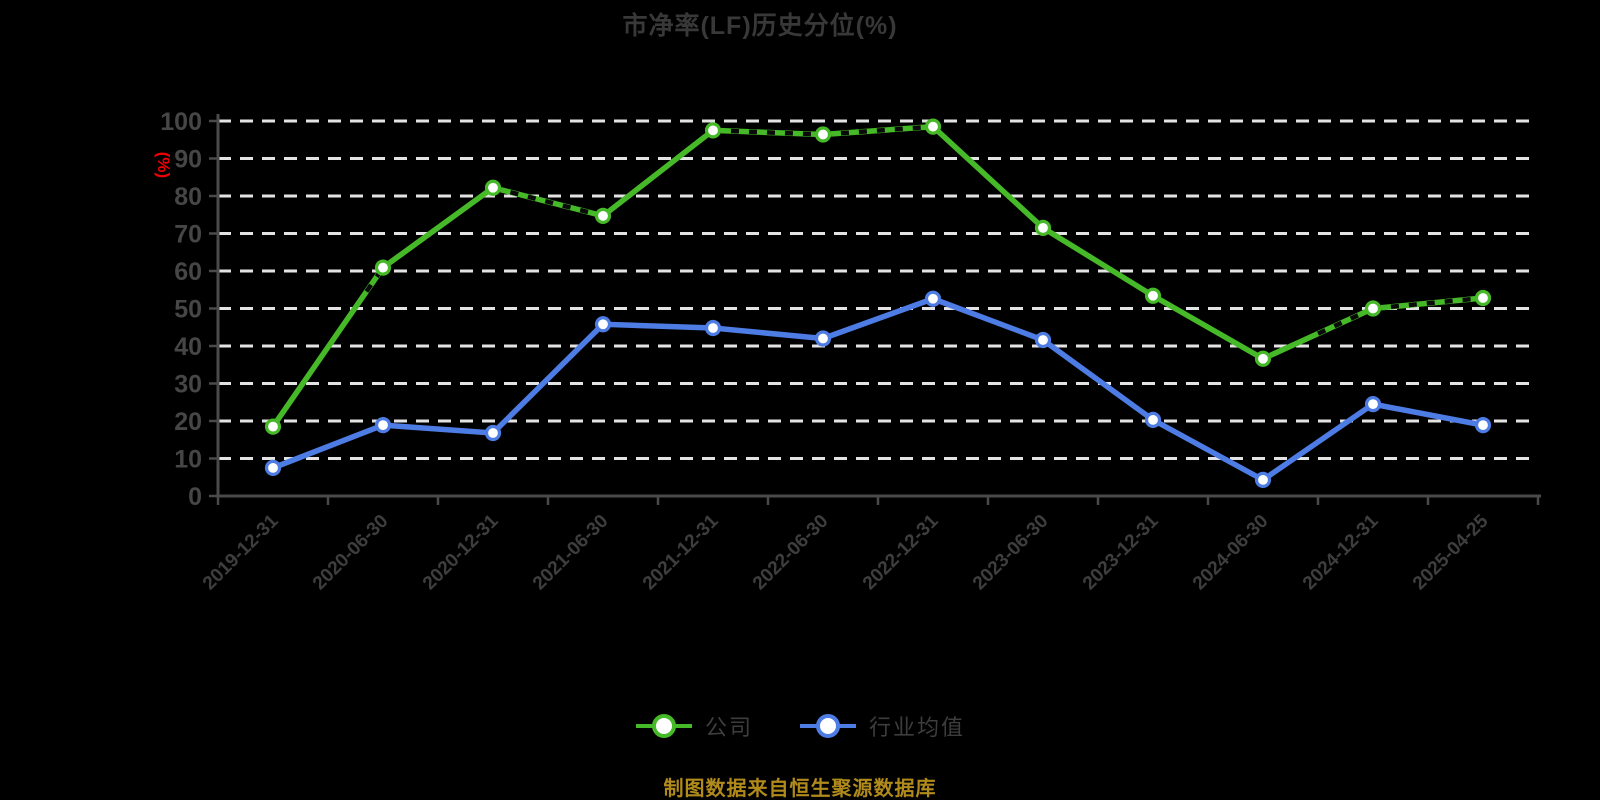  Describe the element at coordinates (760, 26) in the screenshot. I see `chart-title: 市净率(LF)历史分位(%)` at that location.